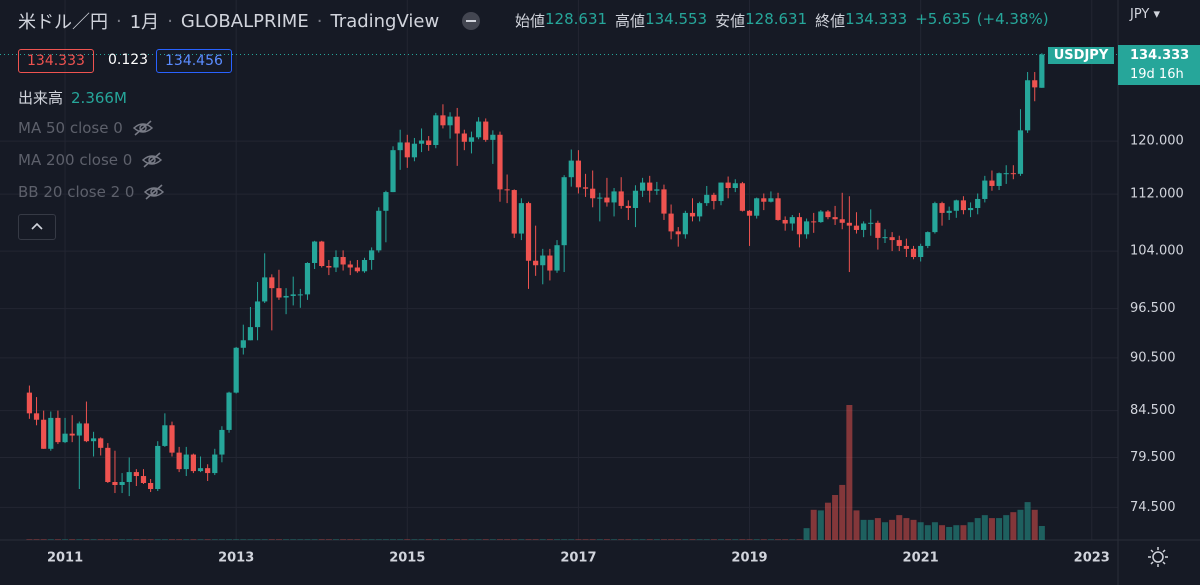  Describe the element at coordinates (471, 21) in the screenshot. I see `status-icon` at that location.